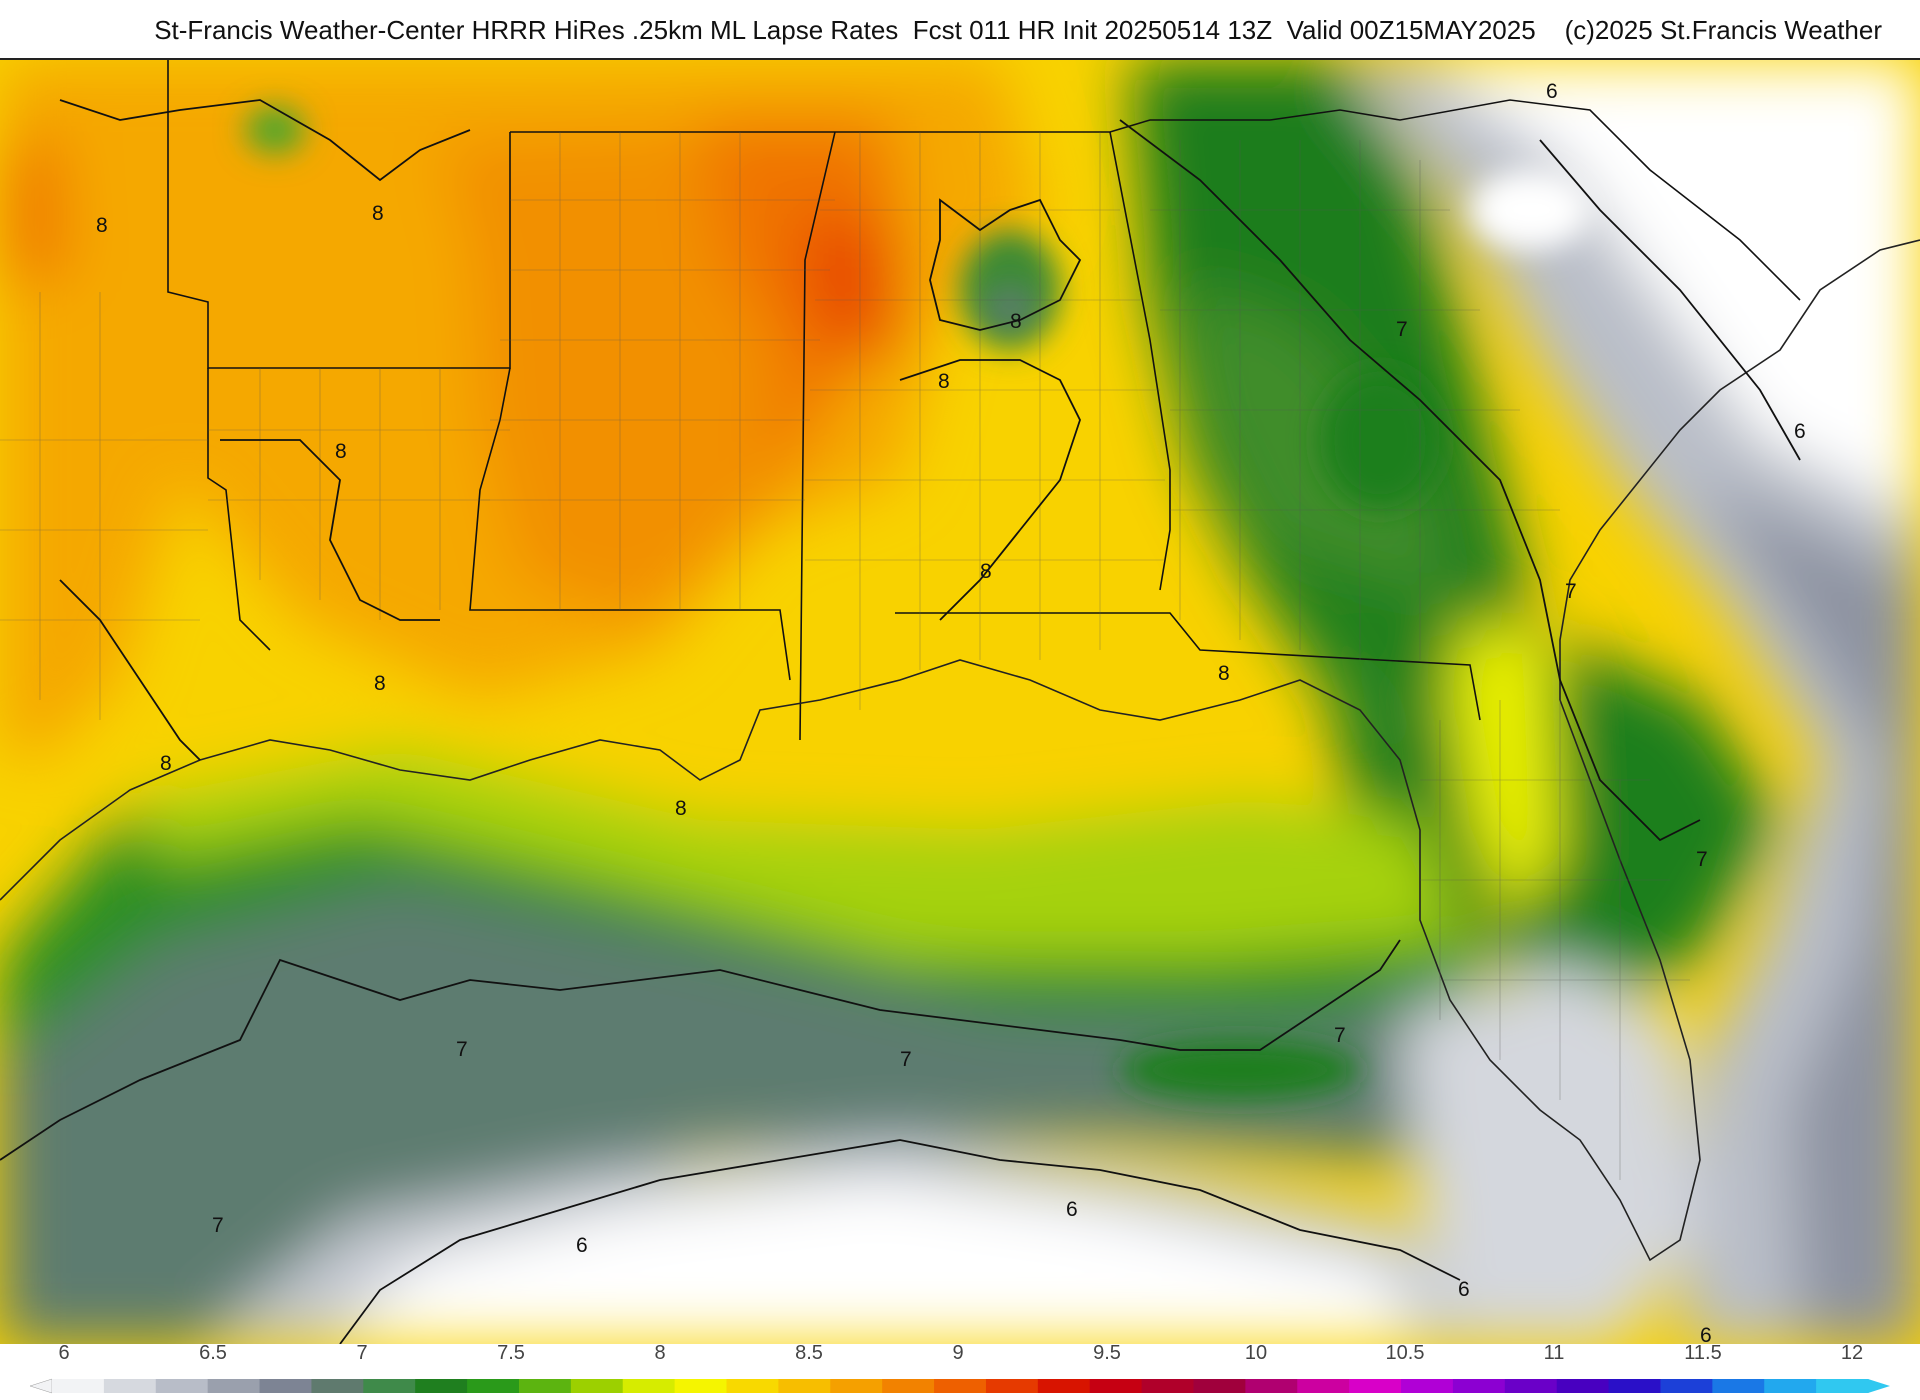  Describe the element at coordinates (64, 1353) in the screenshot. I see `colorbar-label: 6` at that location.